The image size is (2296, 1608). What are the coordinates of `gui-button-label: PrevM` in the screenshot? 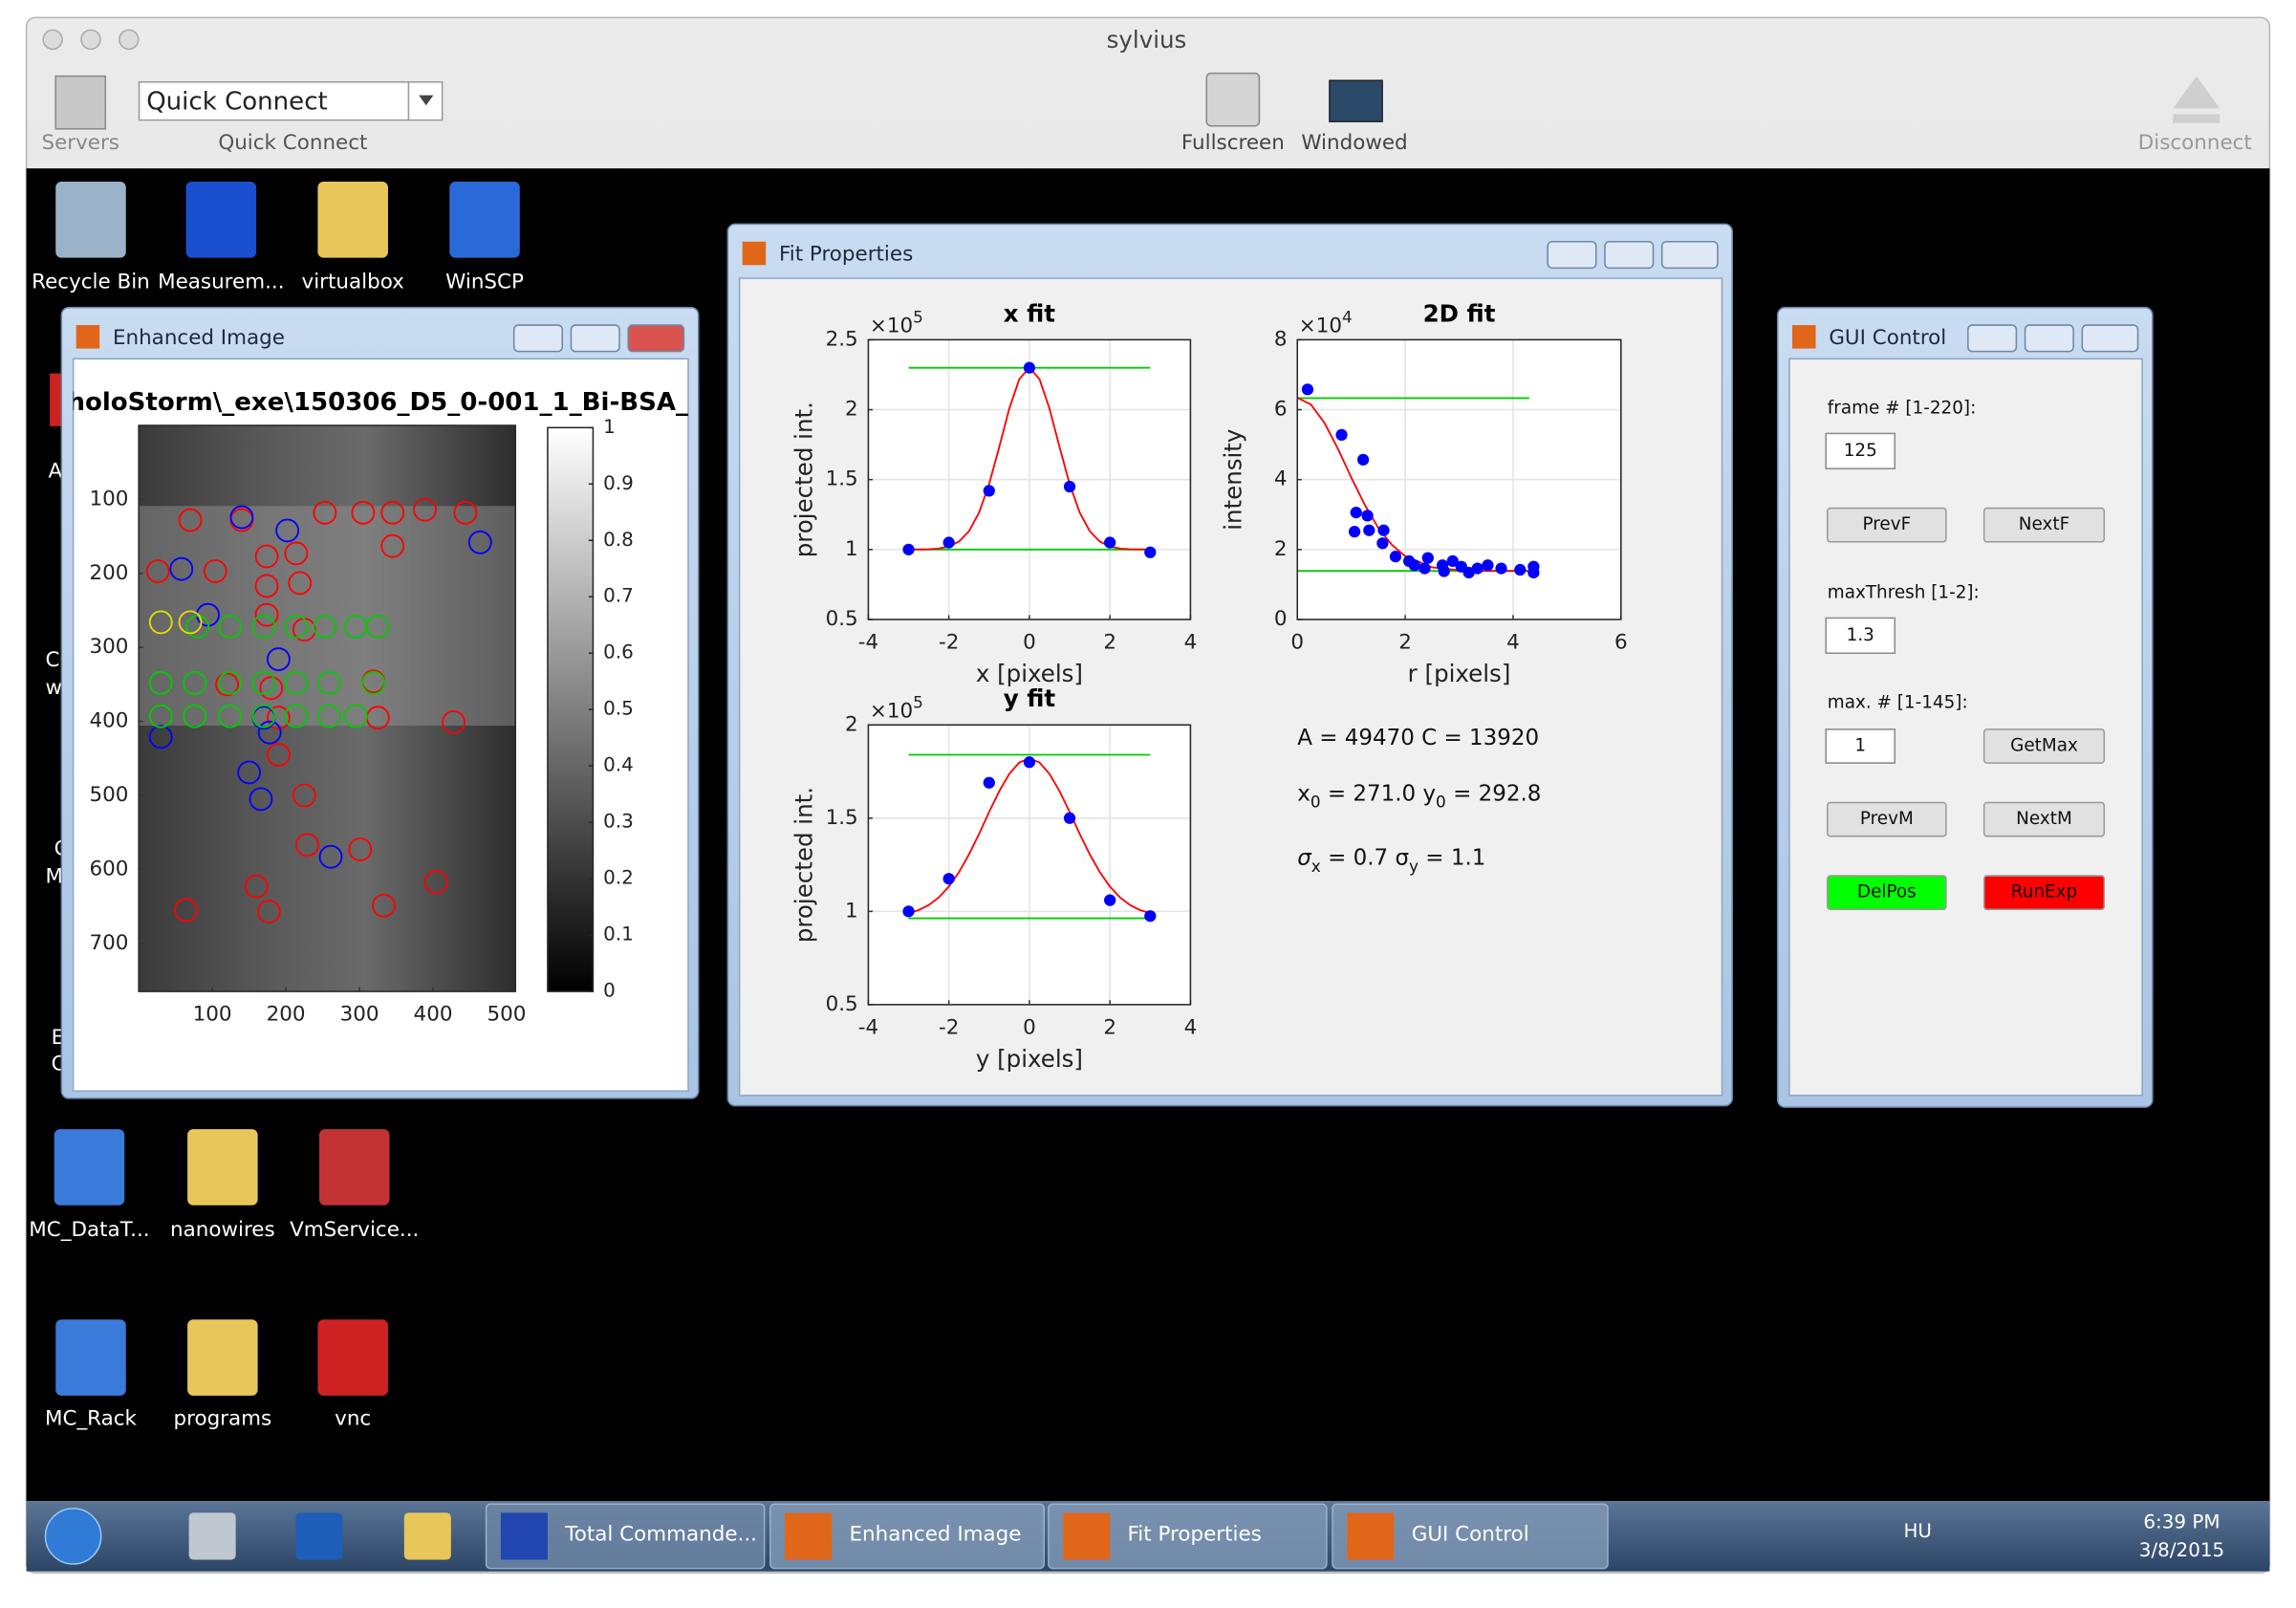 It's located at (1887, 819).